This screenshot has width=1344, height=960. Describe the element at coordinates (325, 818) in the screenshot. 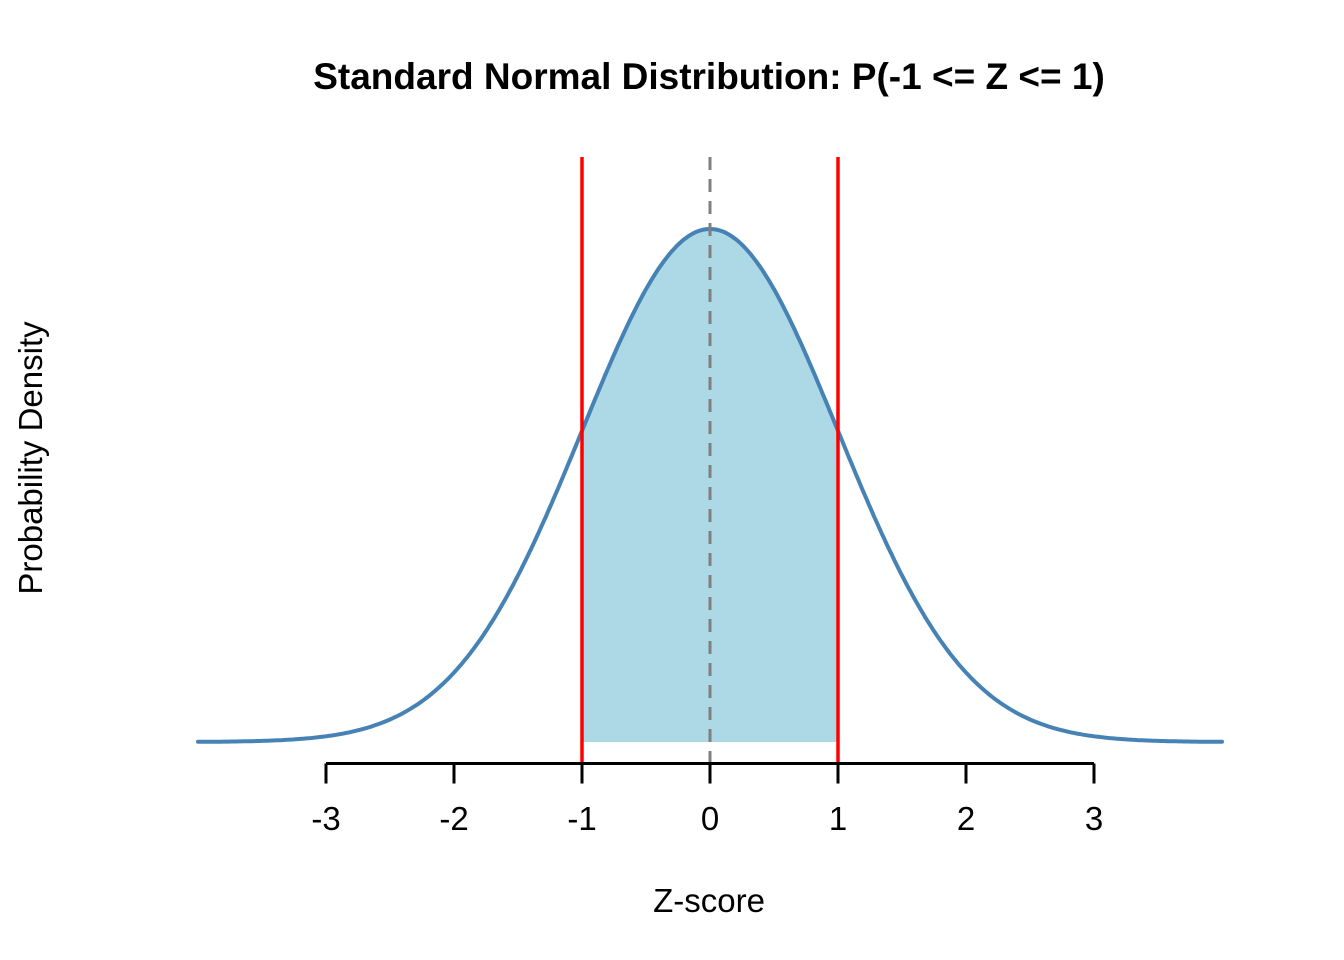

I see `x-tick-label: -3` at that location.